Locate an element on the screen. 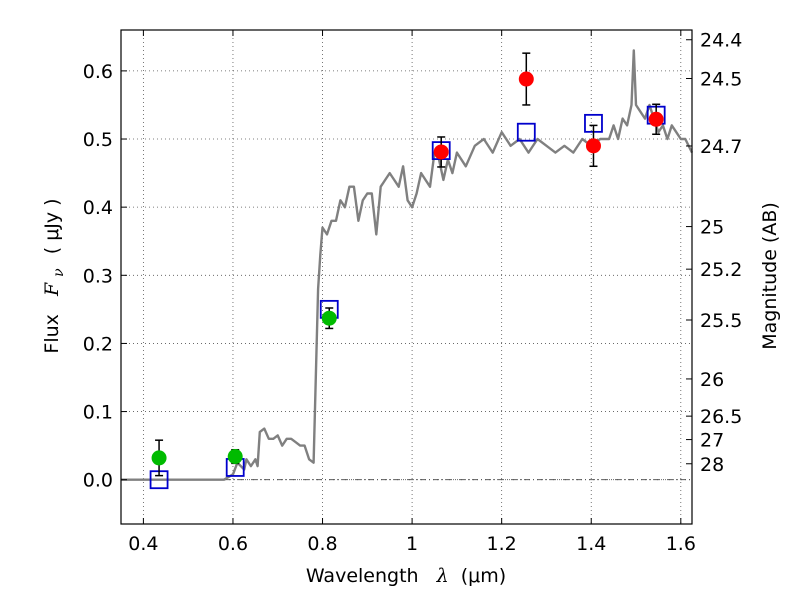 The image size is (800, 600). x-axis-label-symbol: λ is located at coordinates (442, 576).